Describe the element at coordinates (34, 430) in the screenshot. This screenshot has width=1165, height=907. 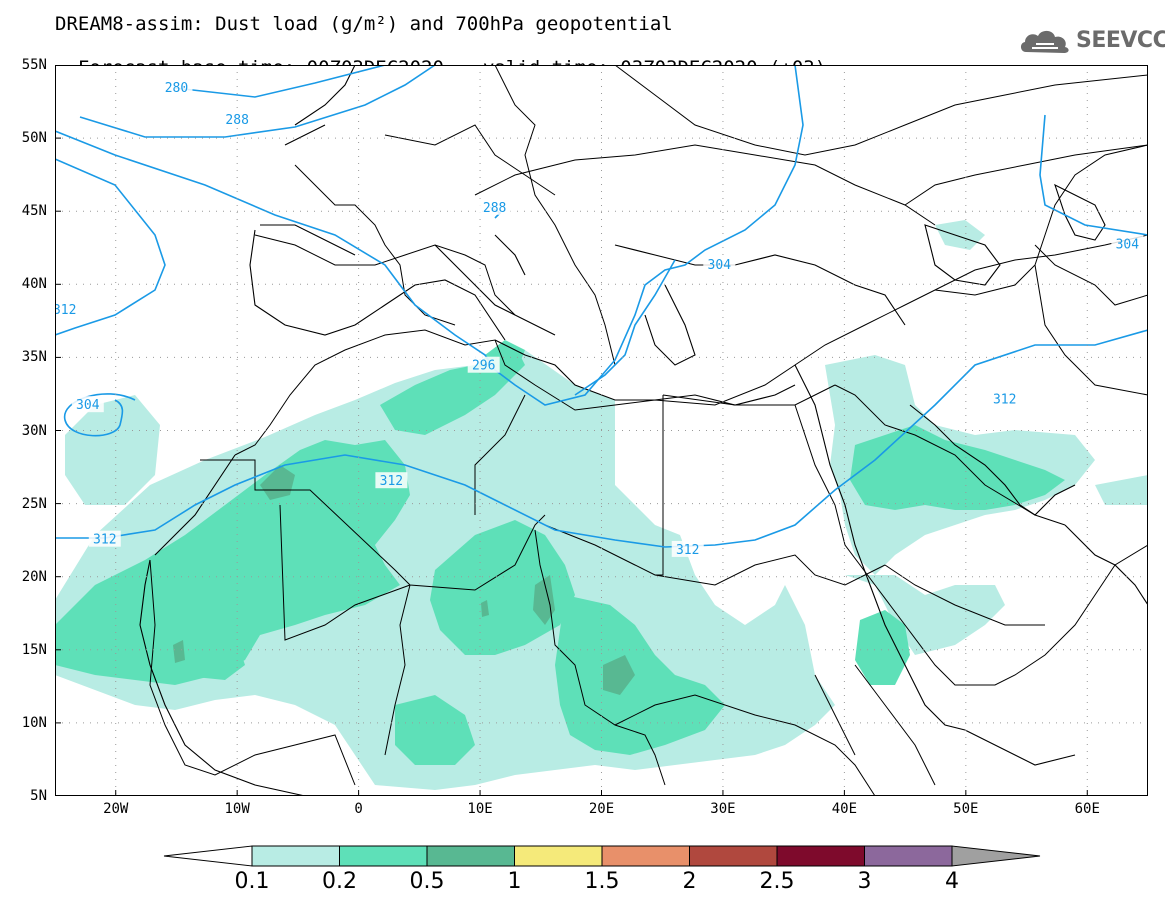
I see `lat-tick-label: 30N` at that location.